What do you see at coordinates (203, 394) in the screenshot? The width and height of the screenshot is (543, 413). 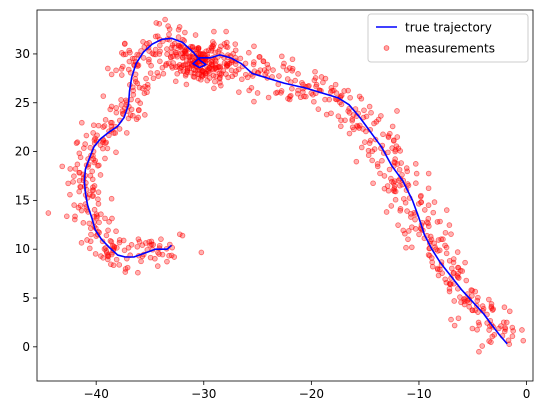 I see `x-tick-label: −30` at bounding box center [203, 394].